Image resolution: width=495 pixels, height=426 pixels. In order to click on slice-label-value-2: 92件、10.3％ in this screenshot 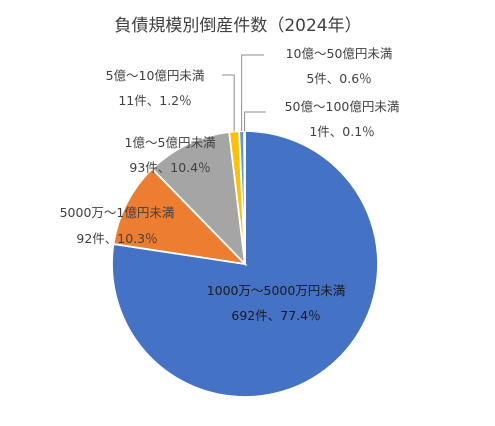, I will do `click(116, 238)`.